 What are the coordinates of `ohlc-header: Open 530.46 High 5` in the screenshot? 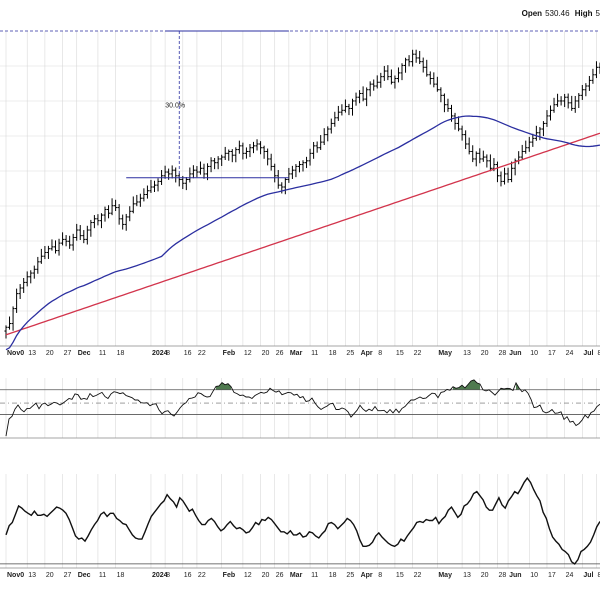 It's located at (559, 13).